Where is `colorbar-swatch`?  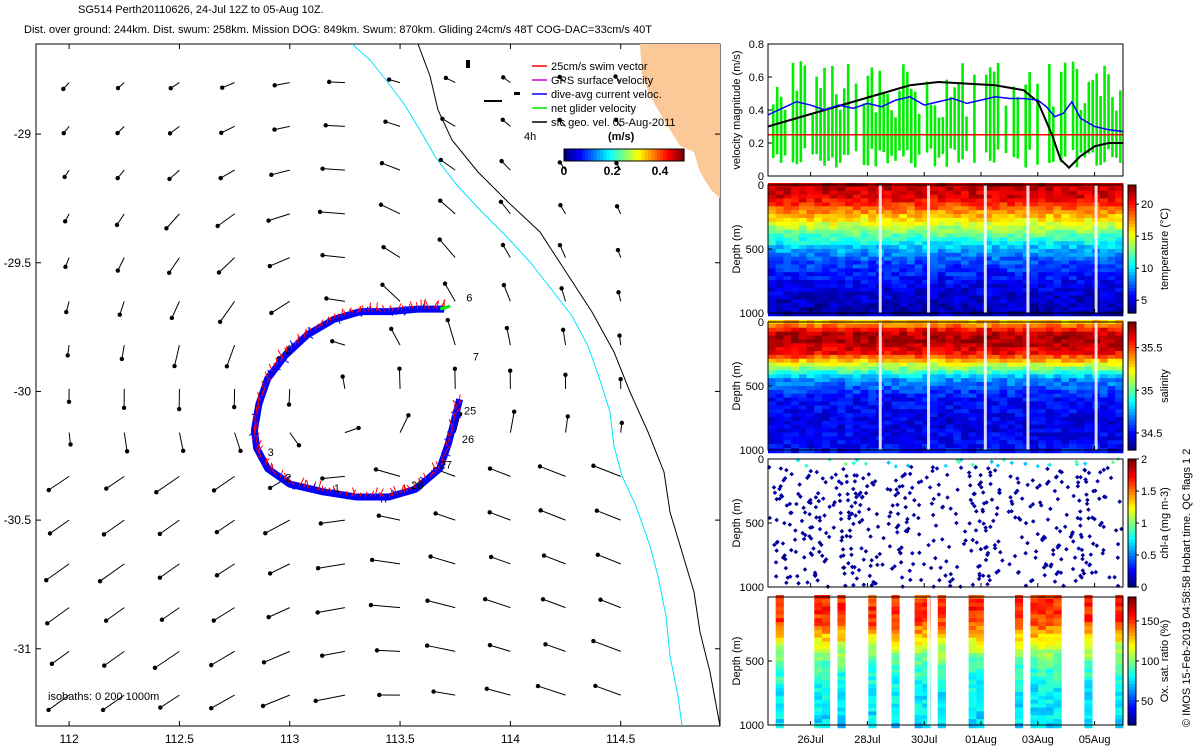 colorbar-swatch is located at coordinates (650, 155).